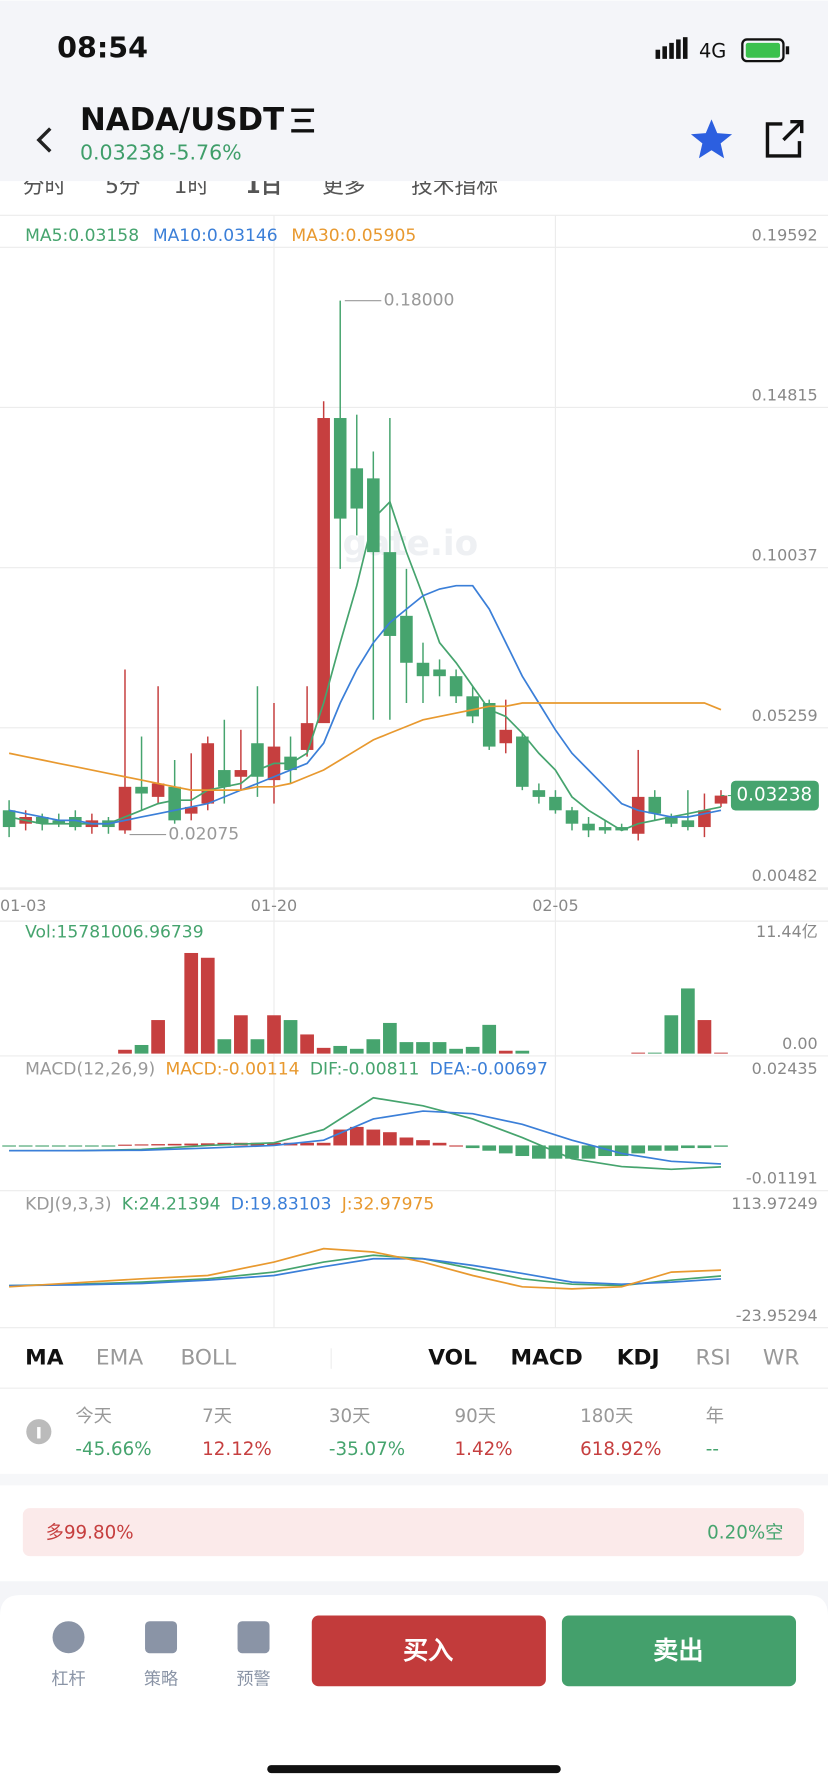 This screenshot has height=1792, width=828. I want to click on y-tick-label: -23.95294, so click(777, 1315).